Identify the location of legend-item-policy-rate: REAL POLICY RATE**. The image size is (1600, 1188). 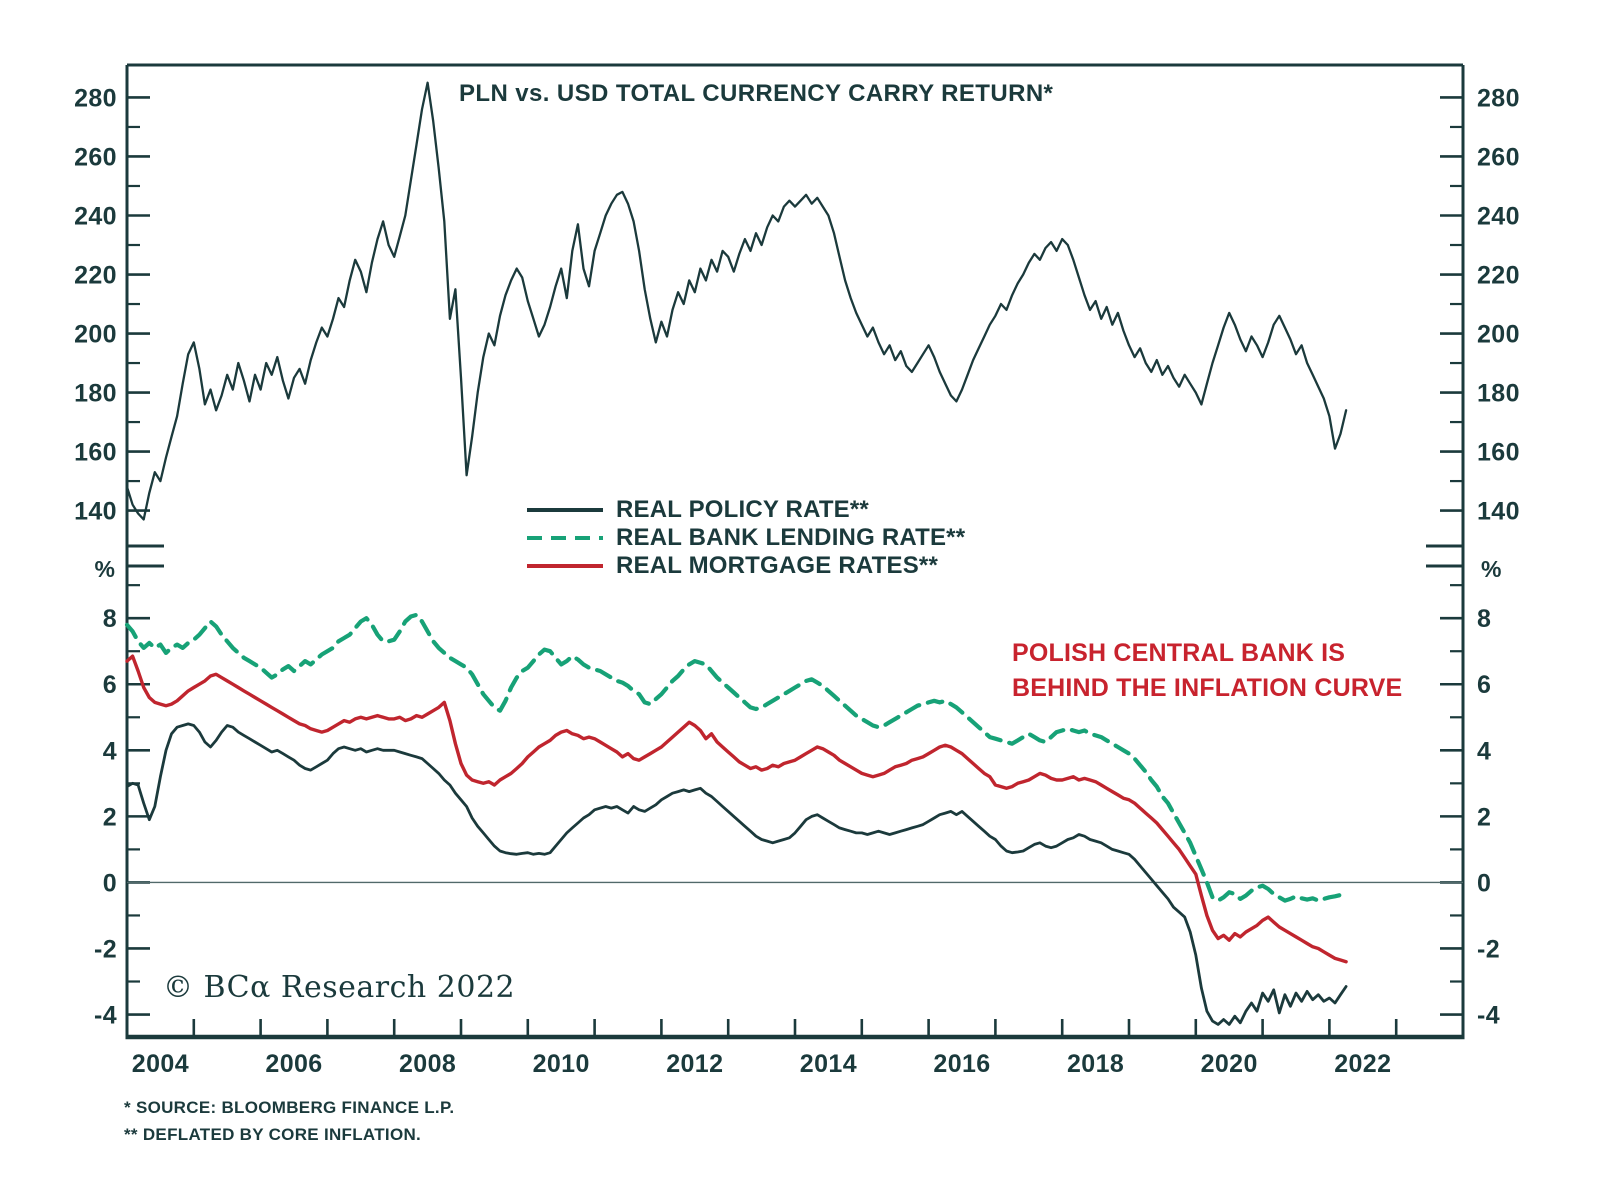
(746, 510).